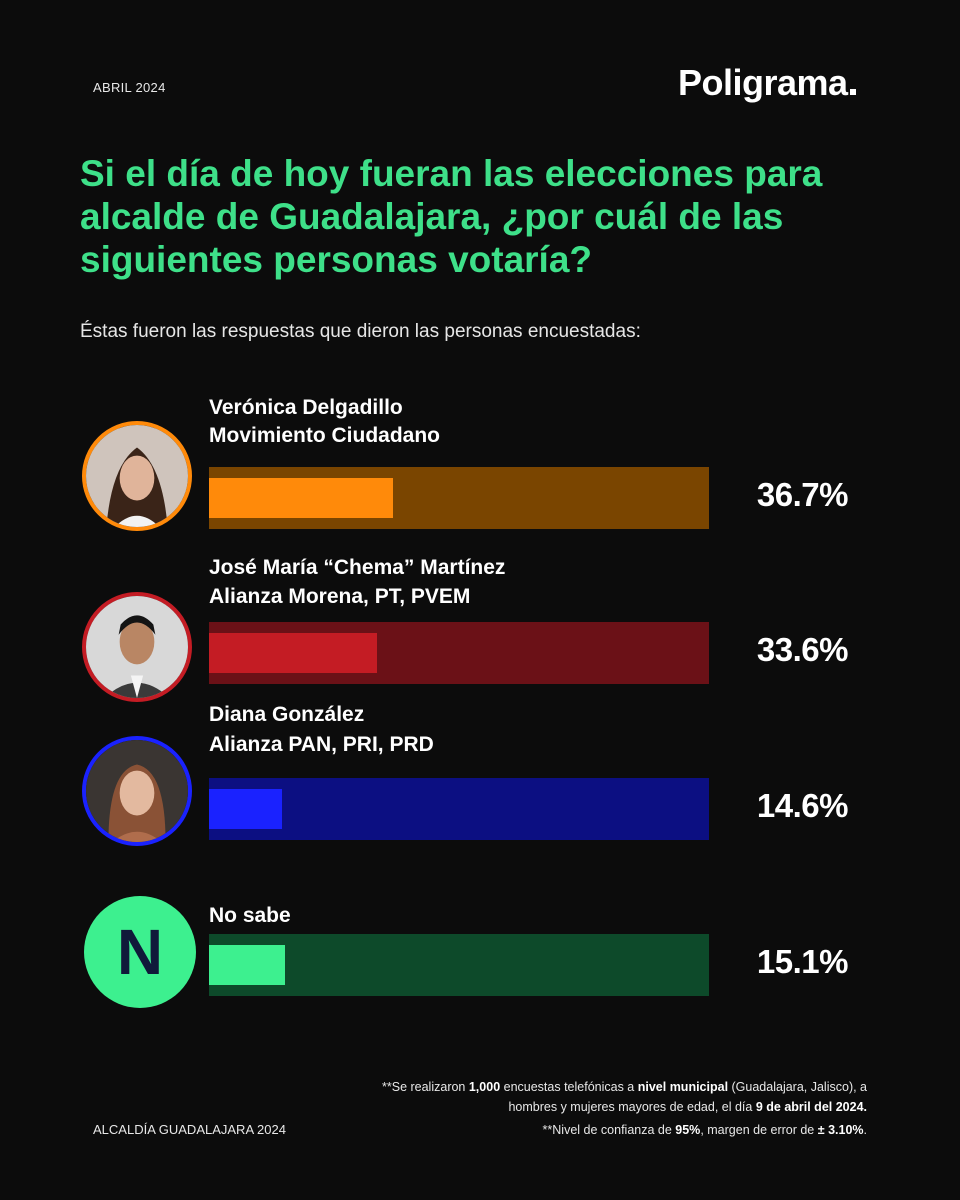 This screenshot has width=960, height=1200. What do you see at coordinates (321, 744) in the screenshot?
I see `candidate-party: Alianza PAN, PRI, PRD` at bounding box center [321, 744].